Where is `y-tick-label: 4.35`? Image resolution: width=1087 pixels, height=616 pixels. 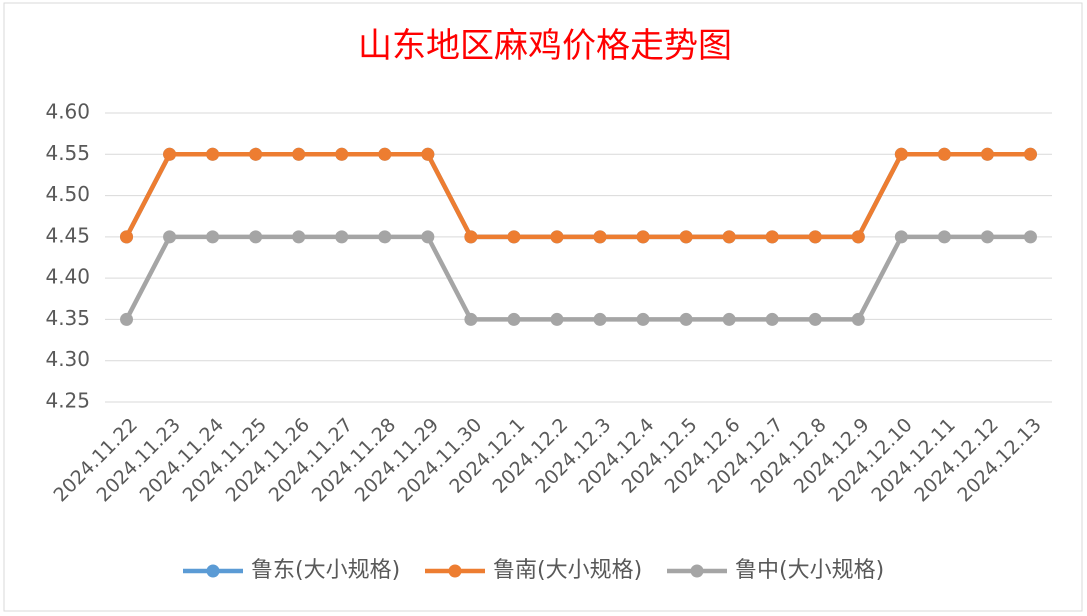
y-tick-label: 4.35 is located at coordinates (67, 318).